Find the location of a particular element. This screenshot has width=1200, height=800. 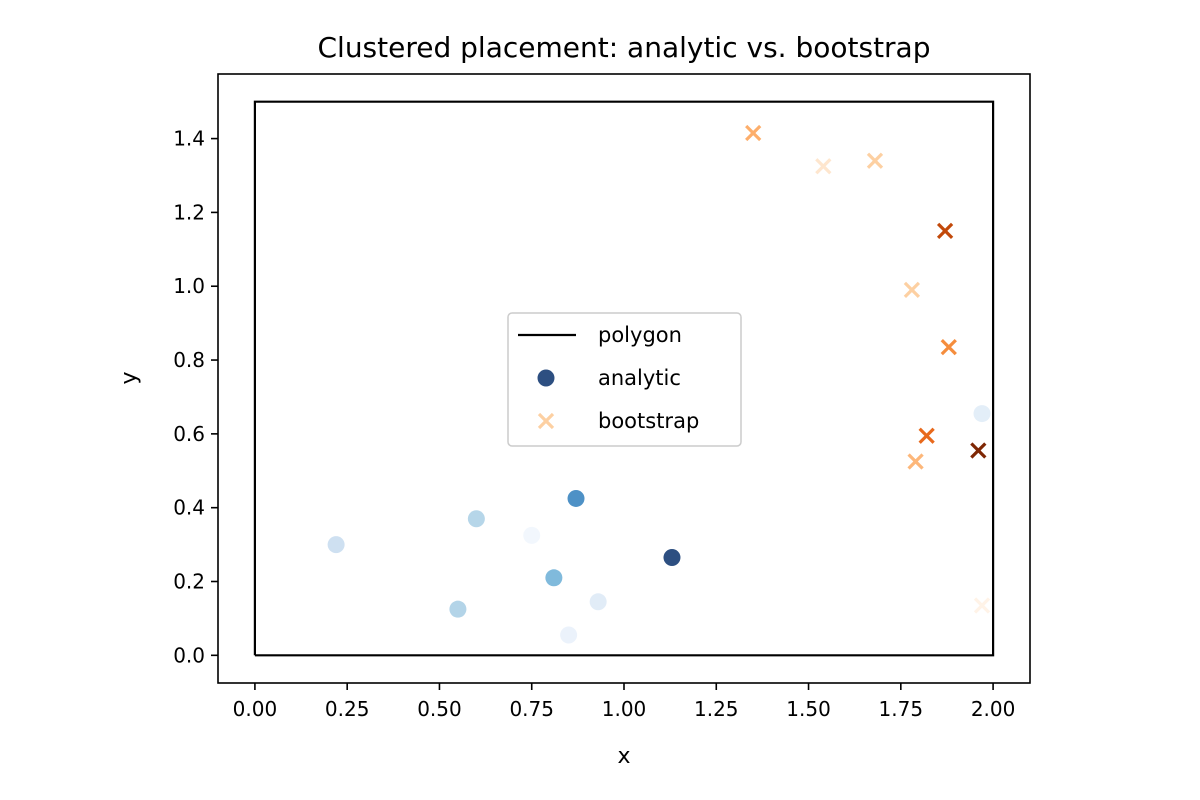

legend-analytic-swatch is located at coordinates (546, 378).